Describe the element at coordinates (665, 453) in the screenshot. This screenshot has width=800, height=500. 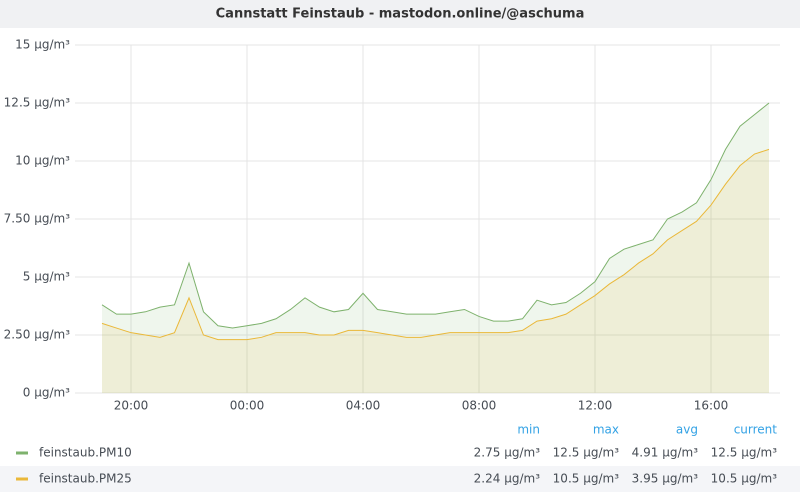
I see `legend-value: 4.91 µg/m³` at that location.